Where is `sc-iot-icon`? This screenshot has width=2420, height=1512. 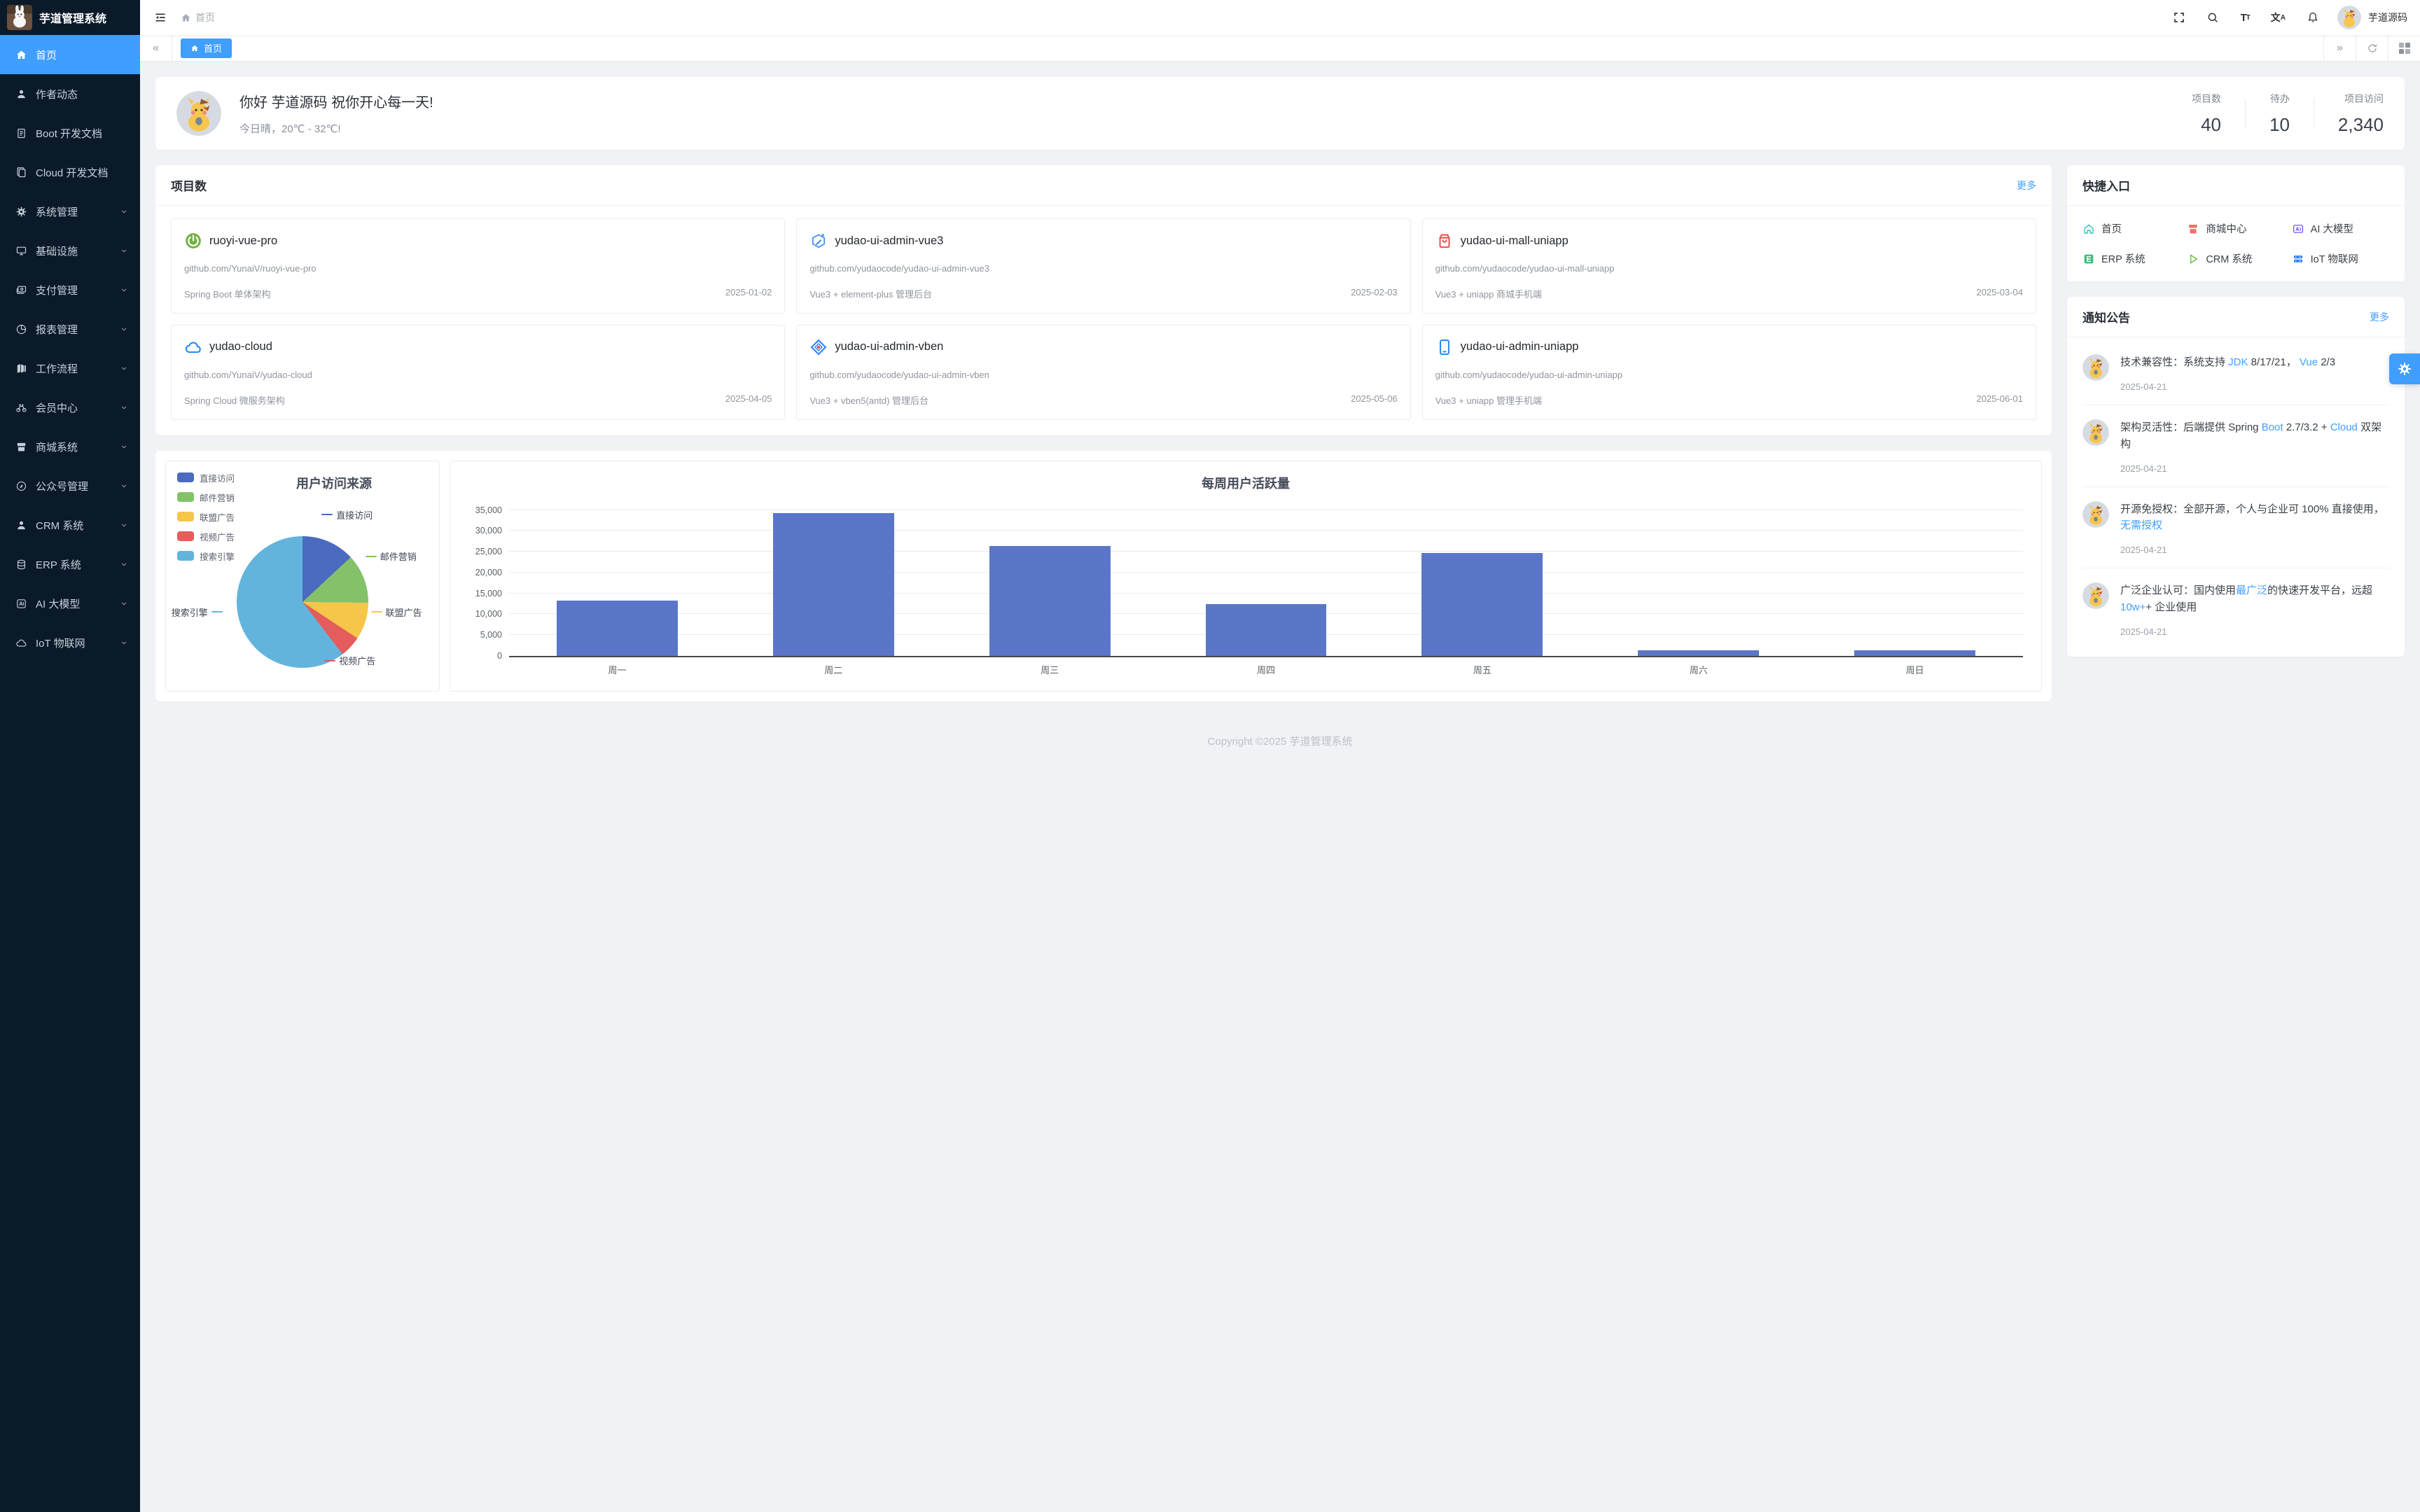 sc-iot-icon is located at coordinates (2298, 259).